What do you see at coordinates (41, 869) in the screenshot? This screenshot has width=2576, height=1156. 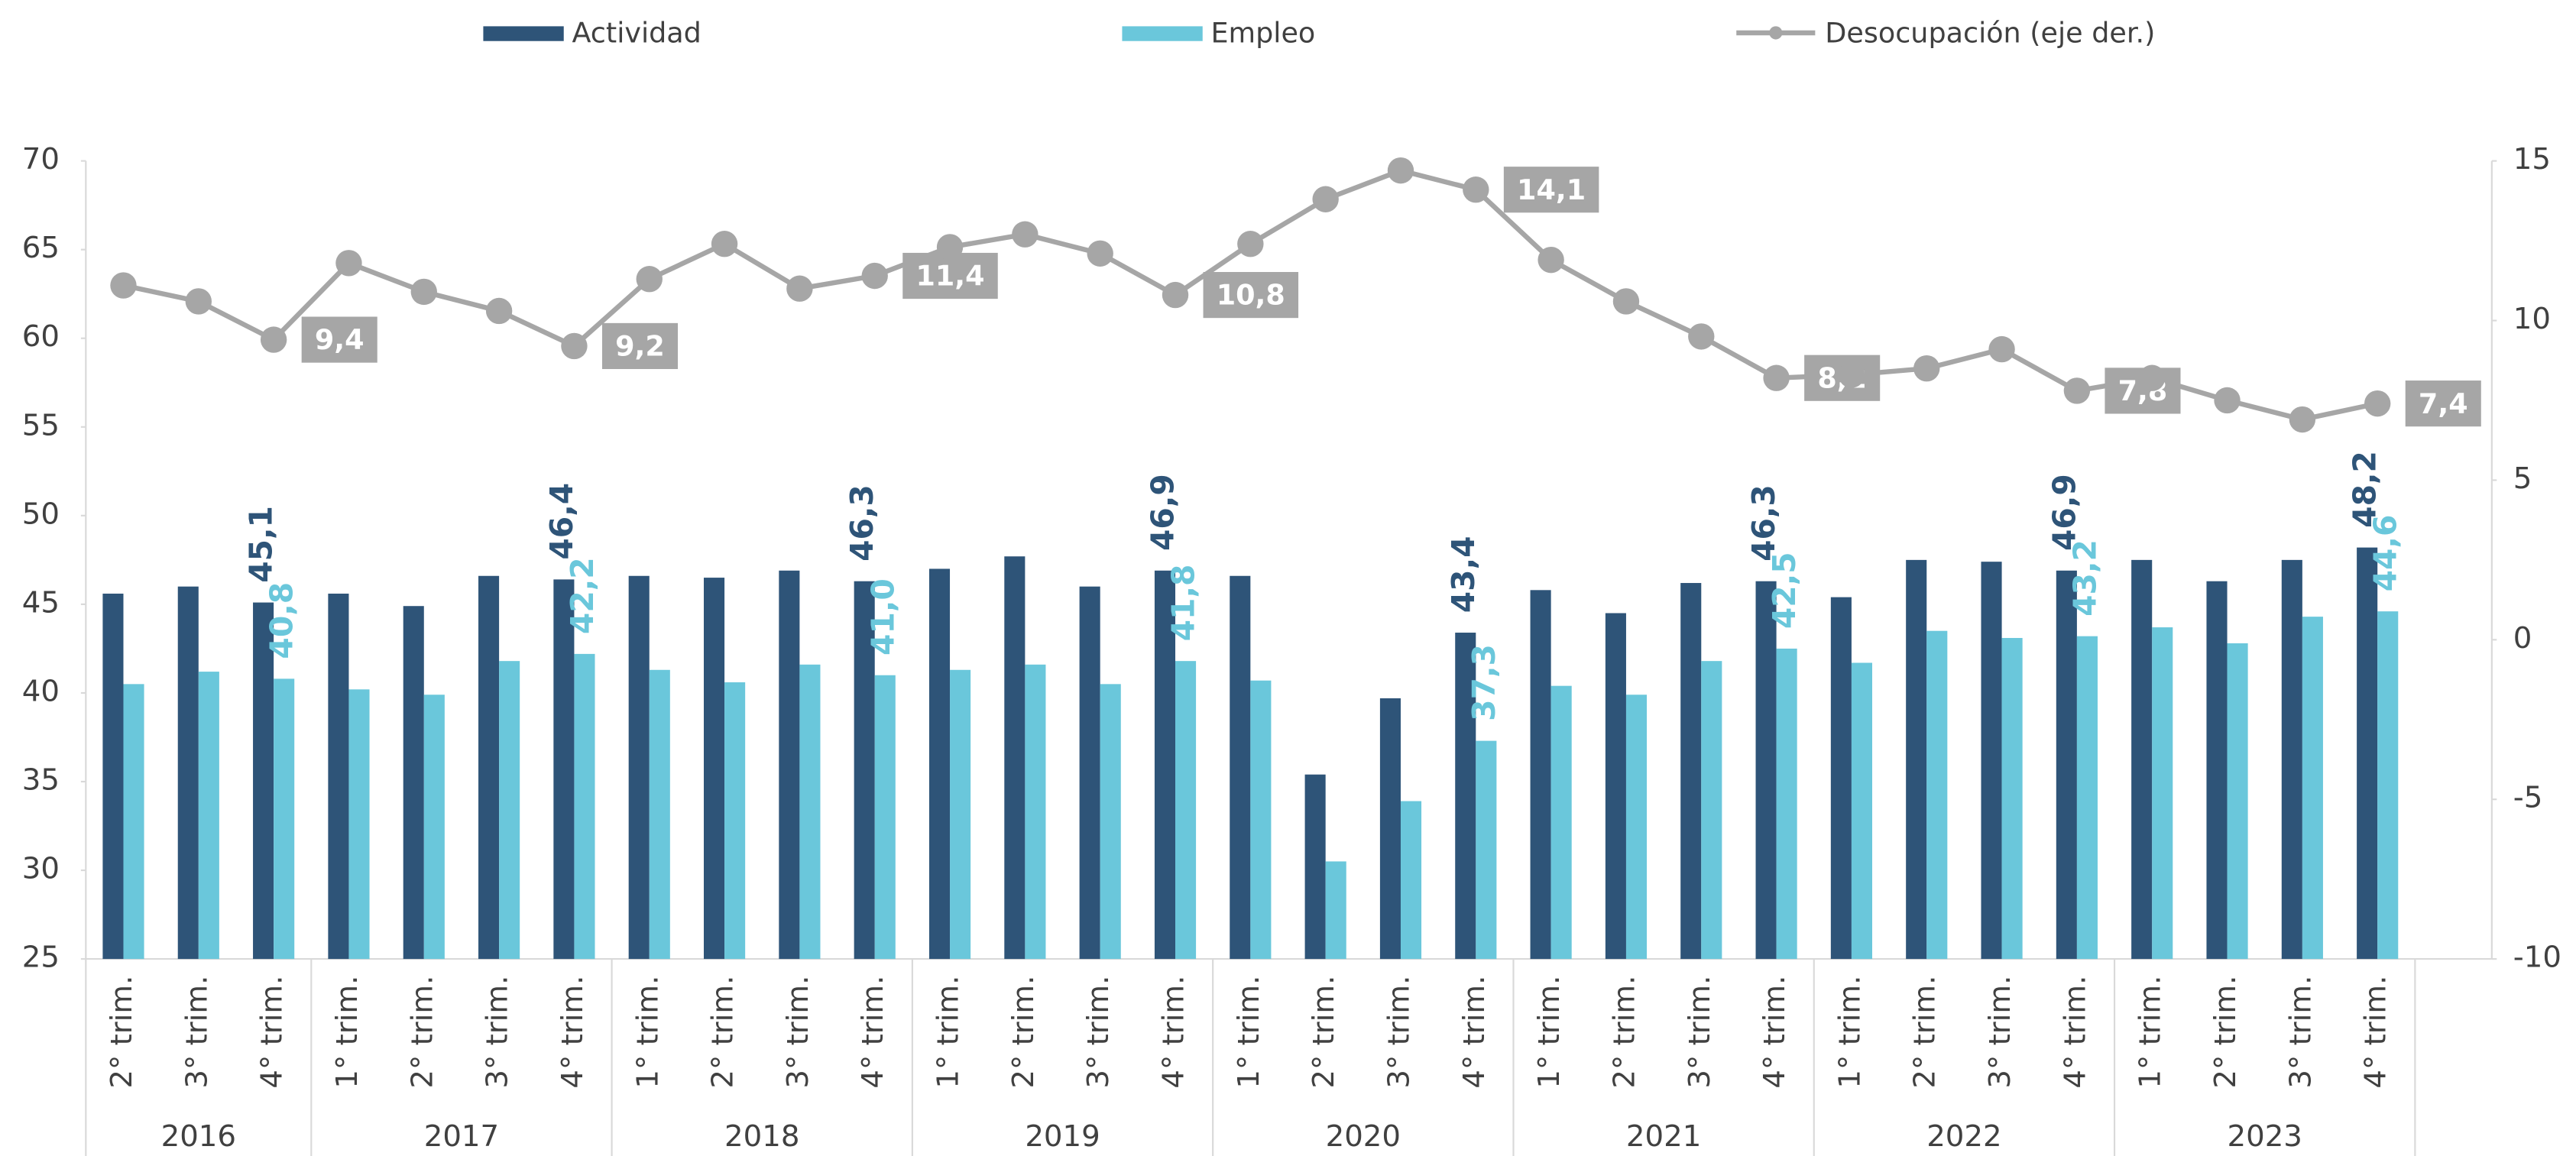 I see `y-tick-label: 30` at bounding box center [41, 869].